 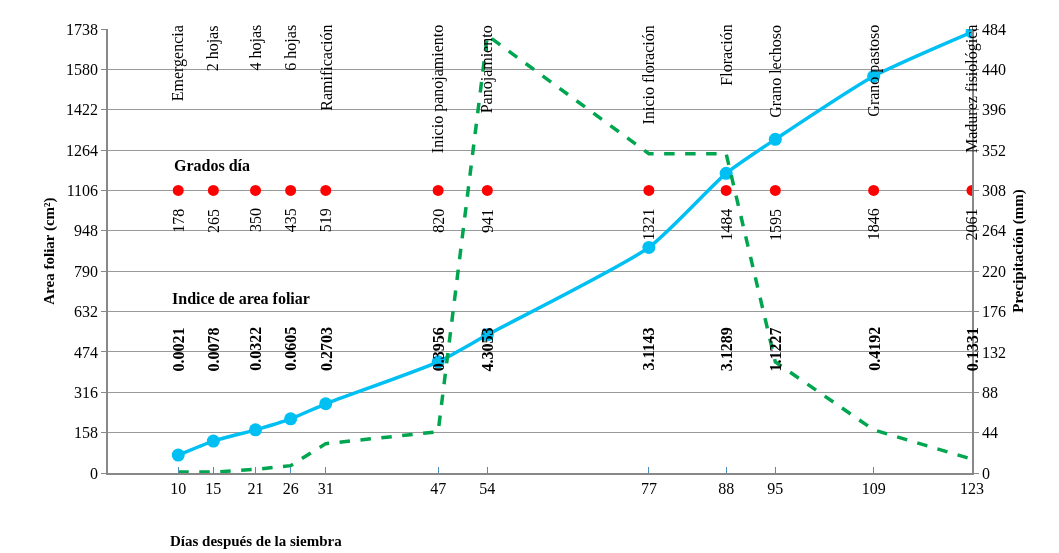 What do you see at coordinates (873, 488) in the screenshot?
I see `x-tick-label: 109` at bounding box center [873, 488].